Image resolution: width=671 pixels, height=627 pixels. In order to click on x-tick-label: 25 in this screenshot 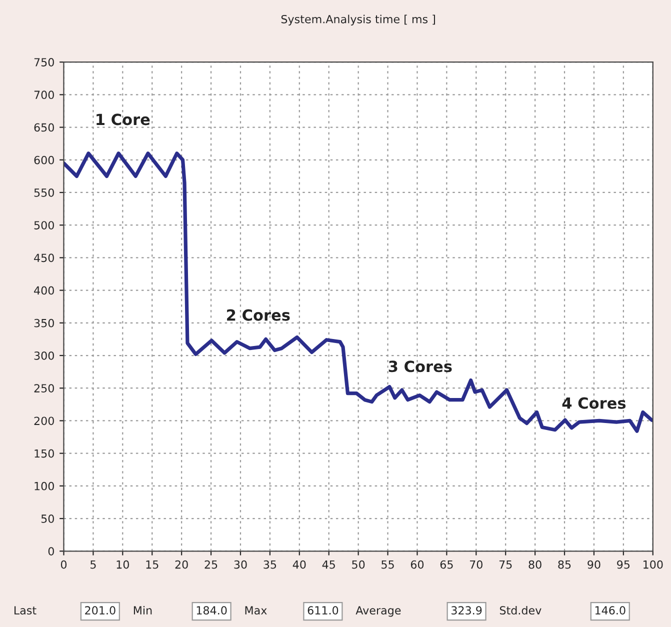, I will do `click(211, 564)`.